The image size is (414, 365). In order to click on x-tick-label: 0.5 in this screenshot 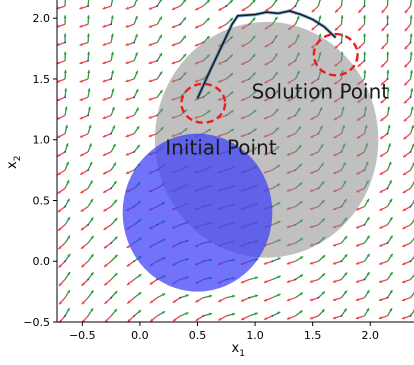, I will do `click(198, 335)`.